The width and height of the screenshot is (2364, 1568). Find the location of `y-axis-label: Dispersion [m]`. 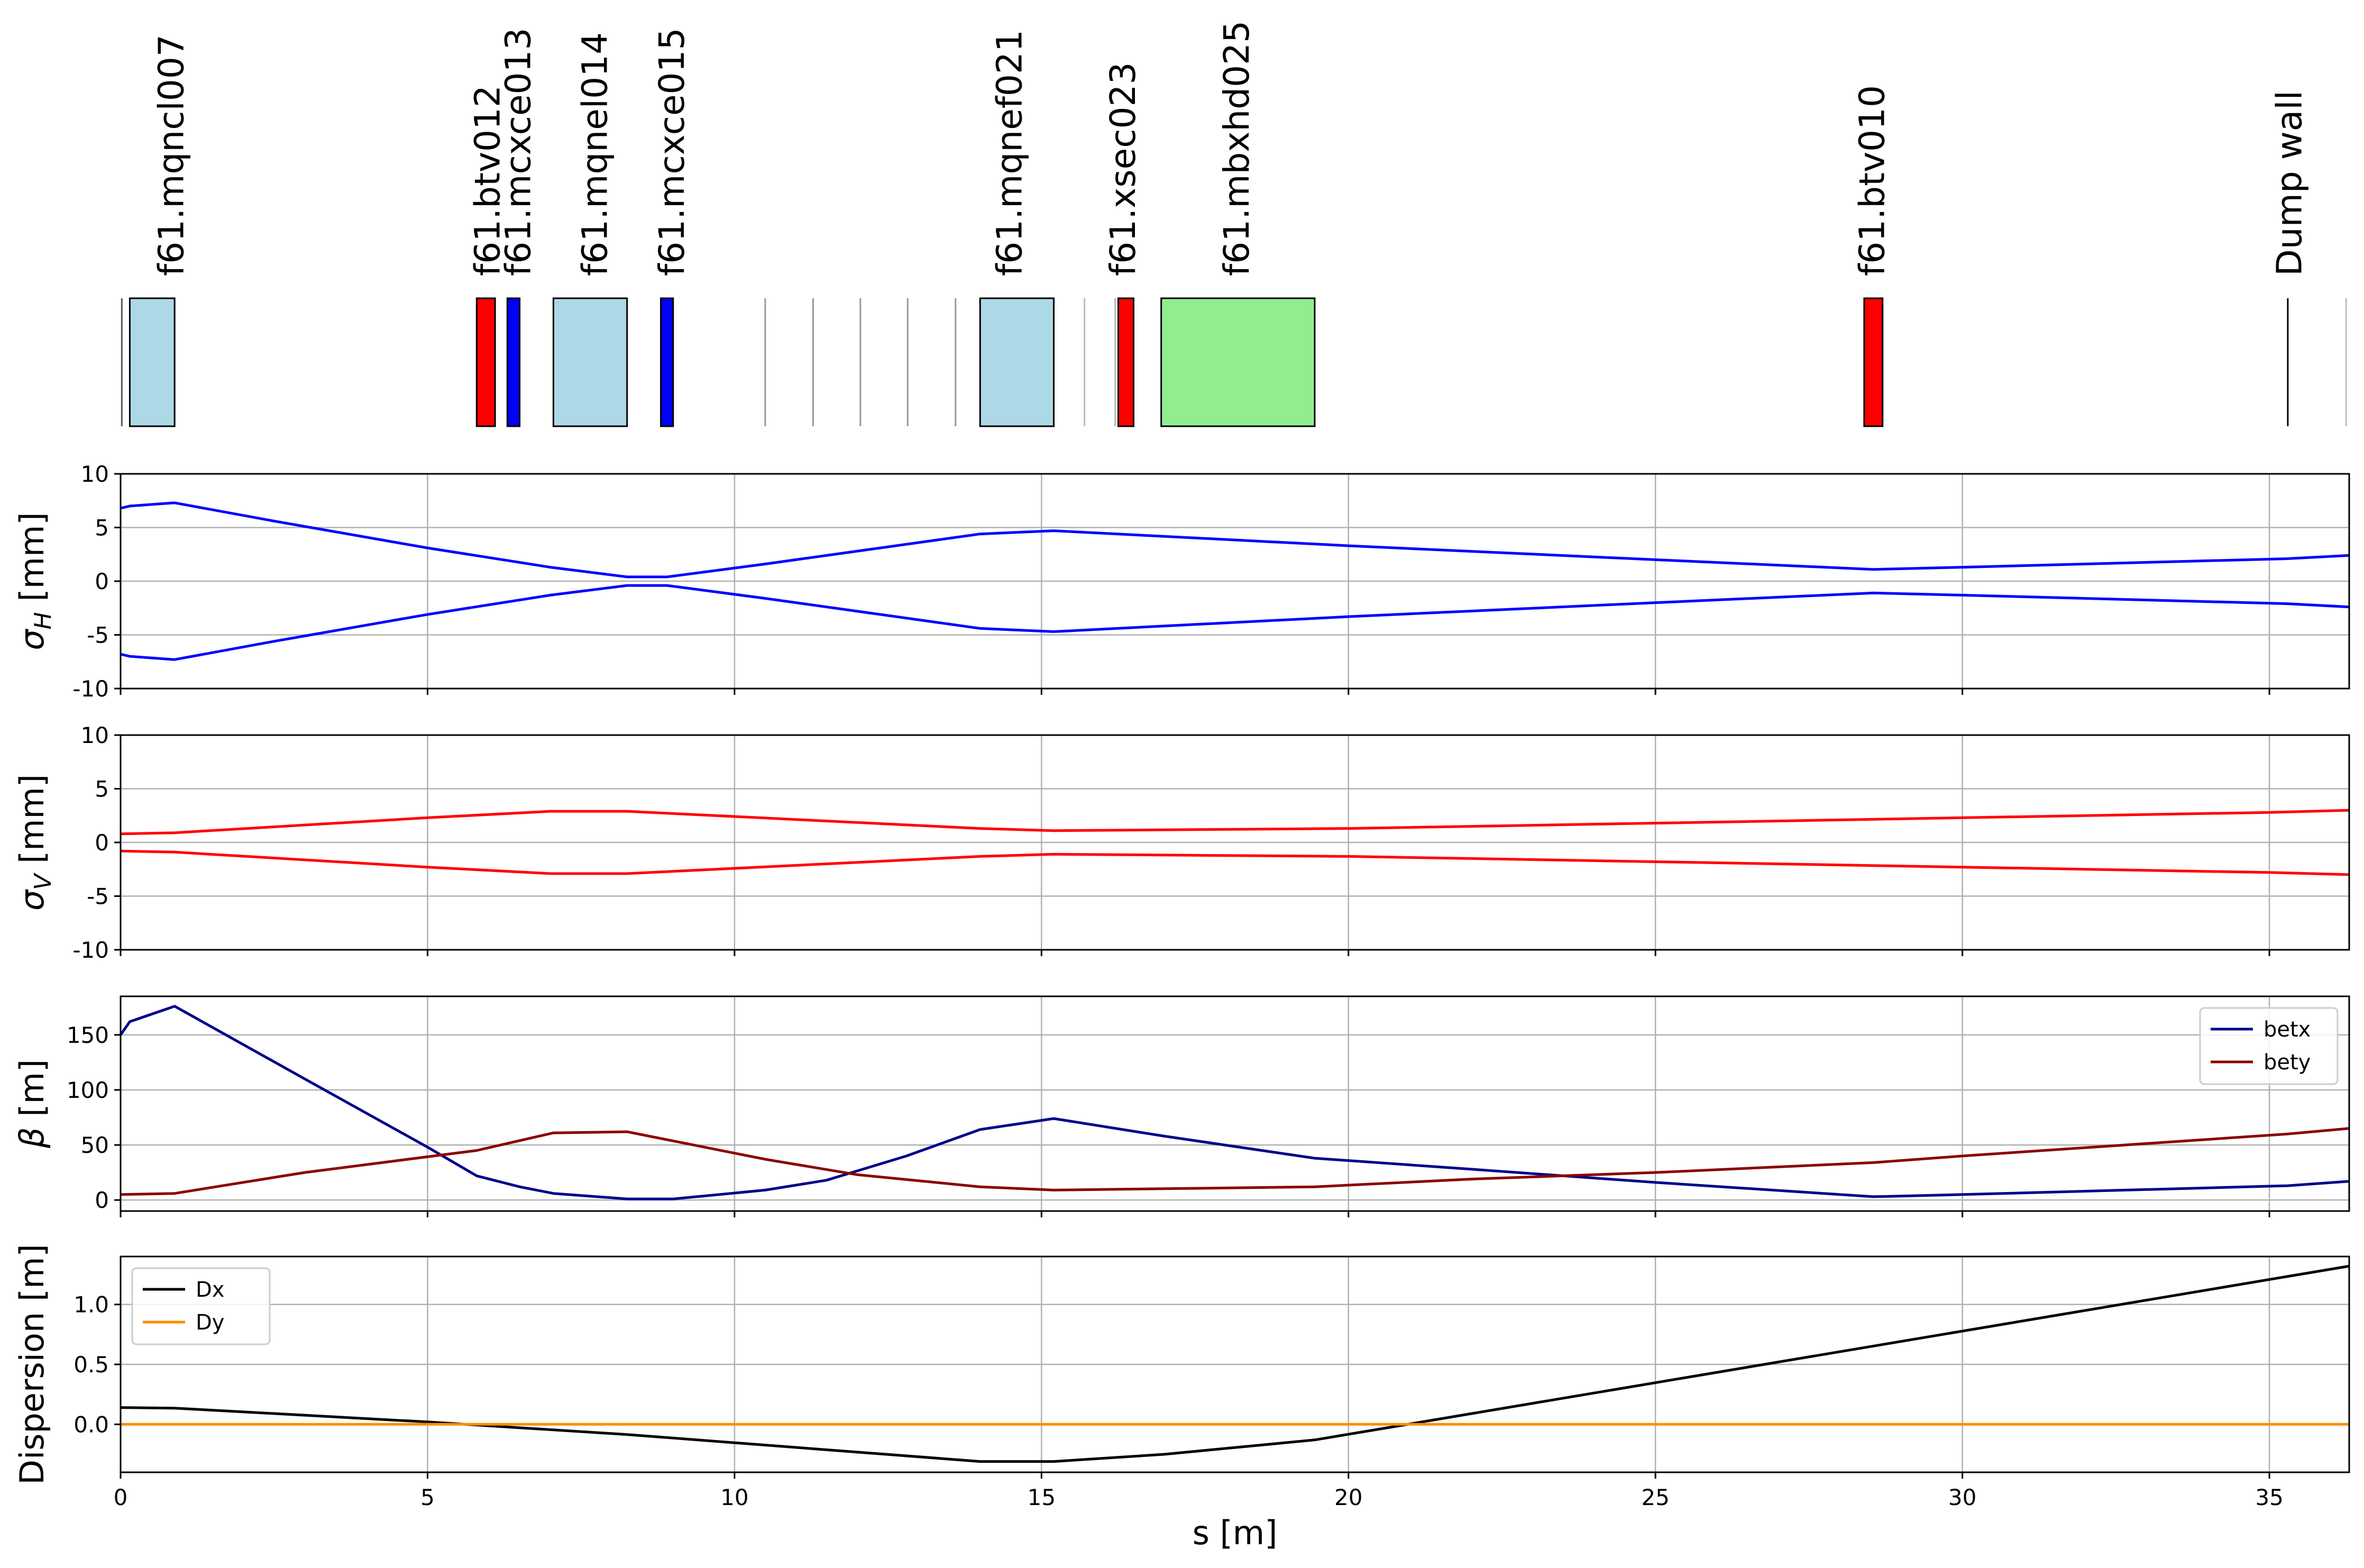

y-axis-label: Dispersion [m] is located at coordinates (32, 1364).